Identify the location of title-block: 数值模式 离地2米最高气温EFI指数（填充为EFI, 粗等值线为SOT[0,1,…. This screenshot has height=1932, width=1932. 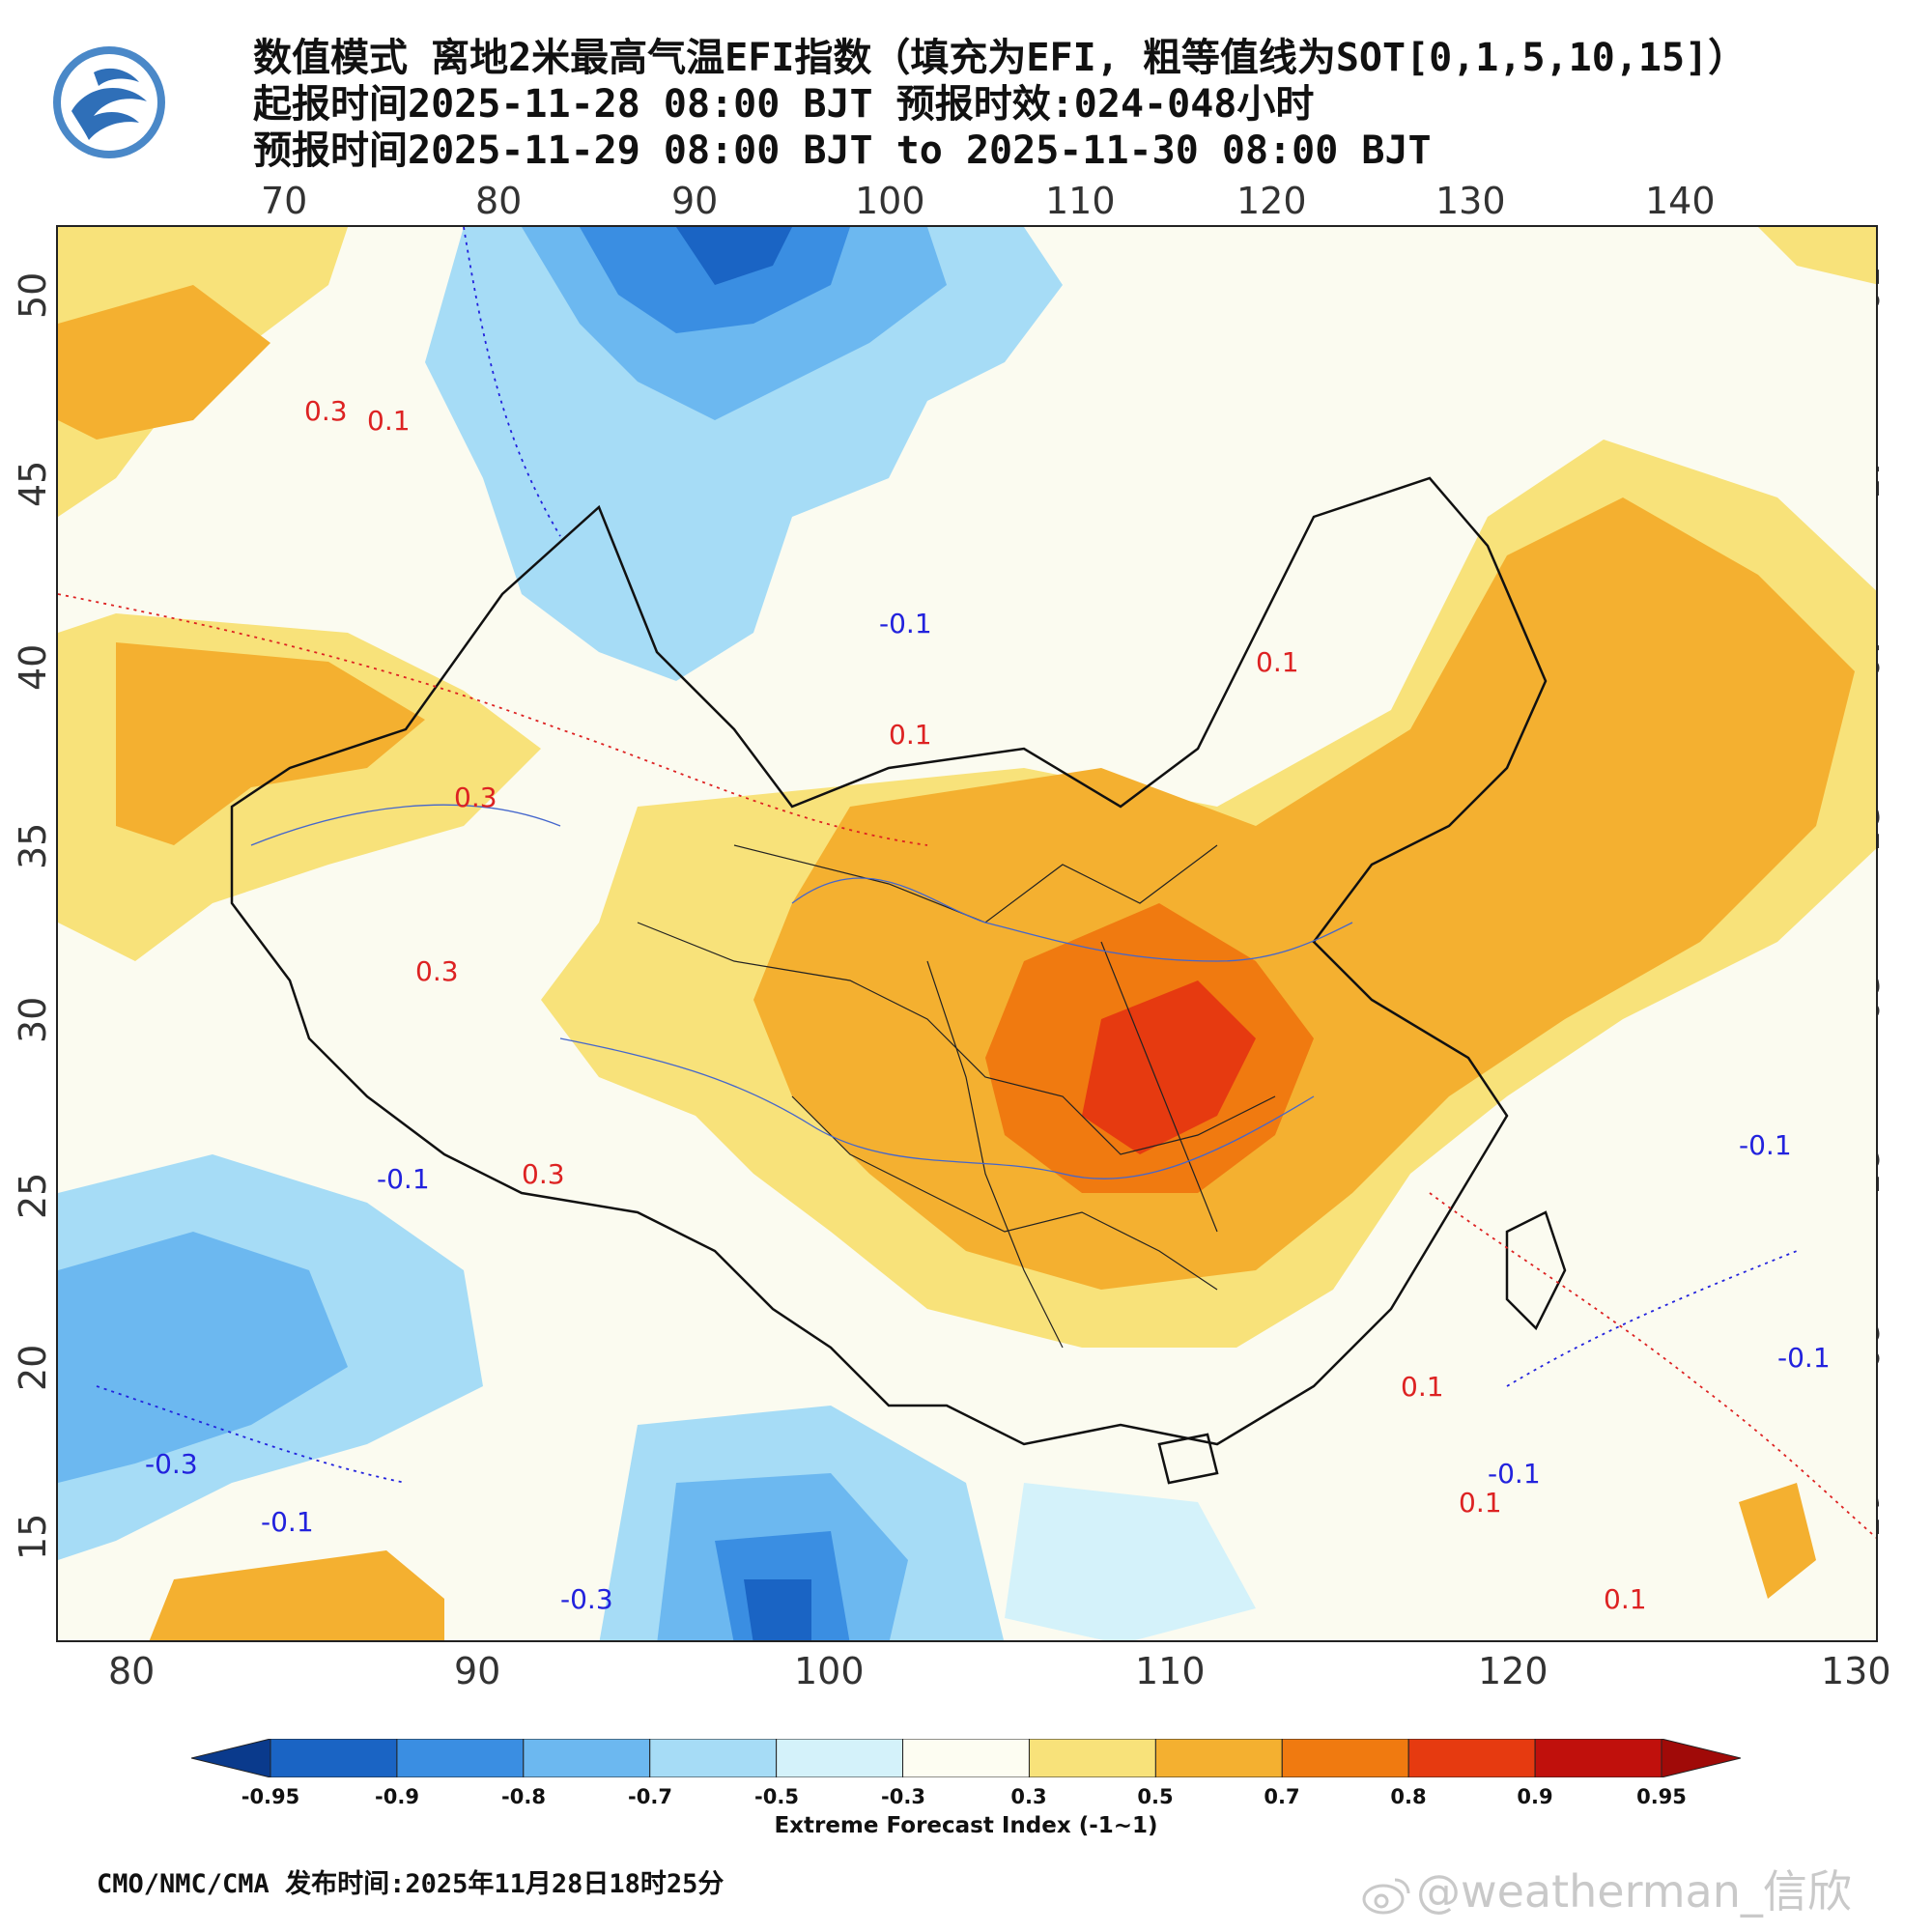
(1000, 104).